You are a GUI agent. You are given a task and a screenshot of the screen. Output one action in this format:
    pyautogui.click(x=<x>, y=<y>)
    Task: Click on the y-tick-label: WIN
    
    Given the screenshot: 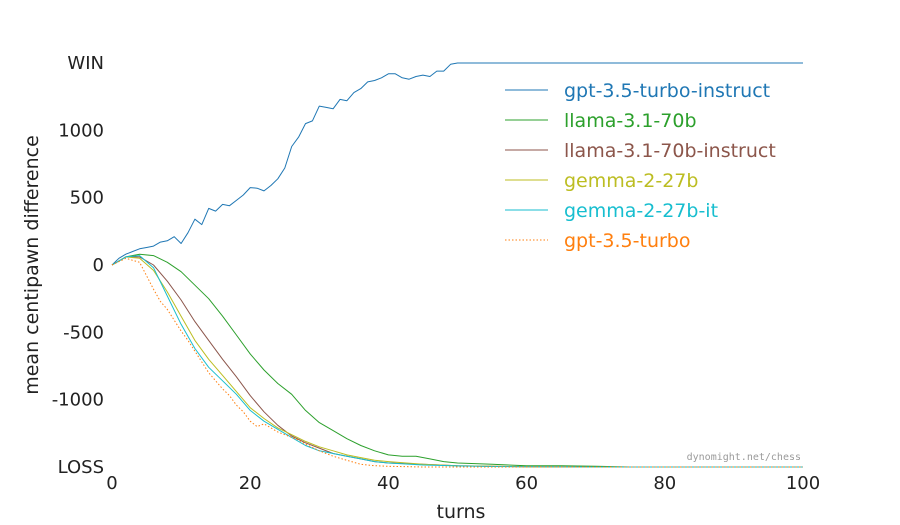 What is the action you would take?
    pyautogui.click(x=85, y=63)
    